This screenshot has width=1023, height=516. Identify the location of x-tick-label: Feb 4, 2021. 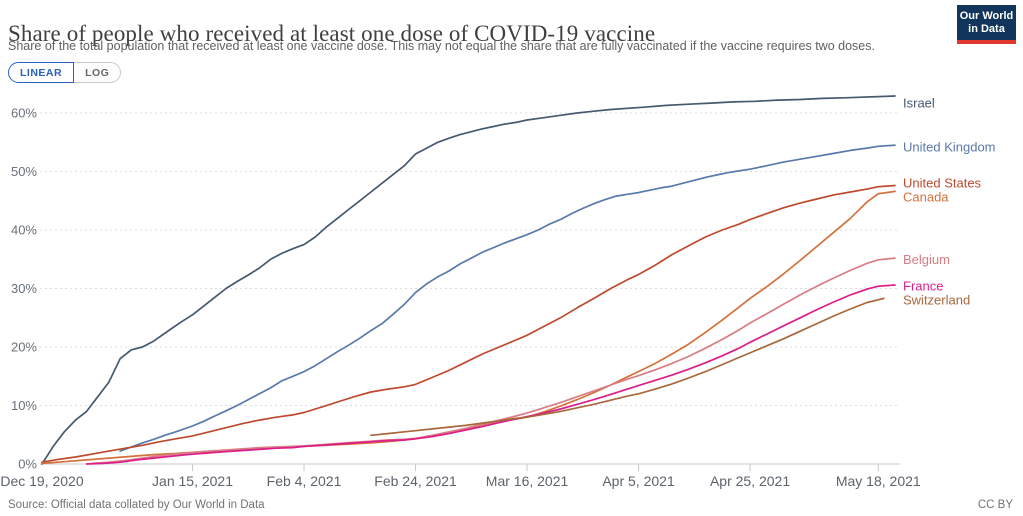
(304, 481).